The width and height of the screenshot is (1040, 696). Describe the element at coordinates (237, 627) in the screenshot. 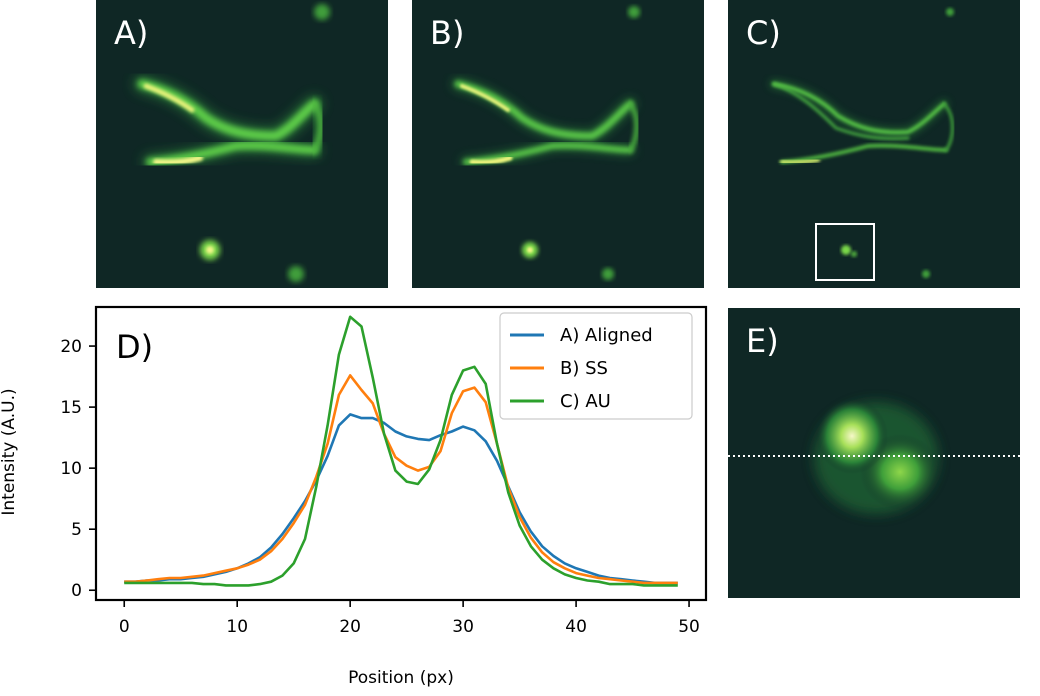

I see `x-tick-label: 10` at that location.